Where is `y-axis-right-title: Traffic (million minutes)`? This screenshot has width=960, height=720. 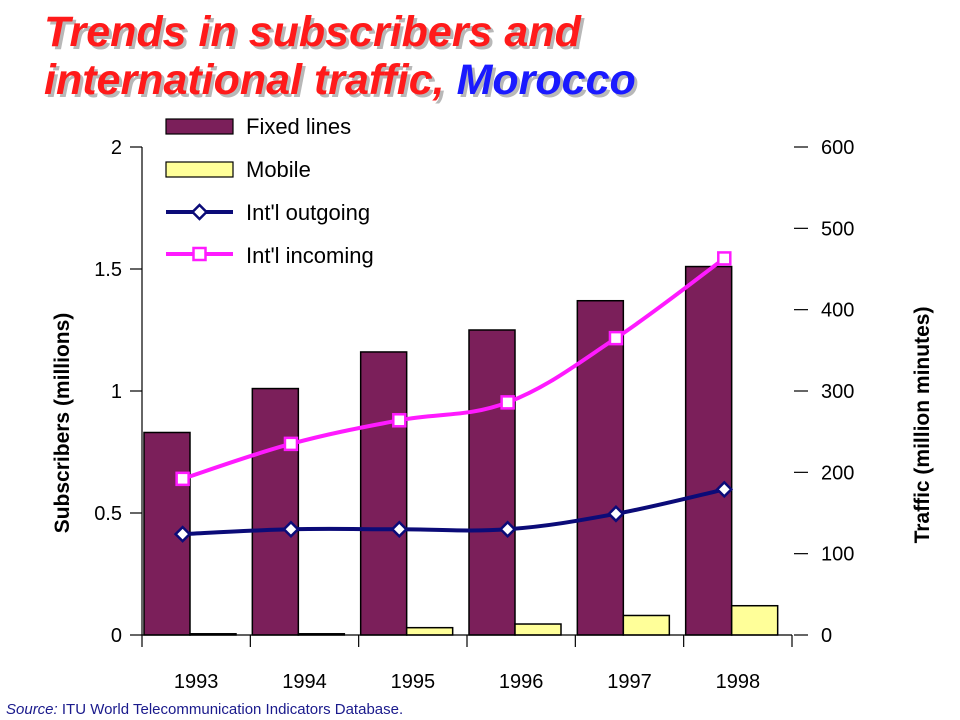 y-axis-right-title: Traffic (million minutes) is located at coordinates (922, 425).